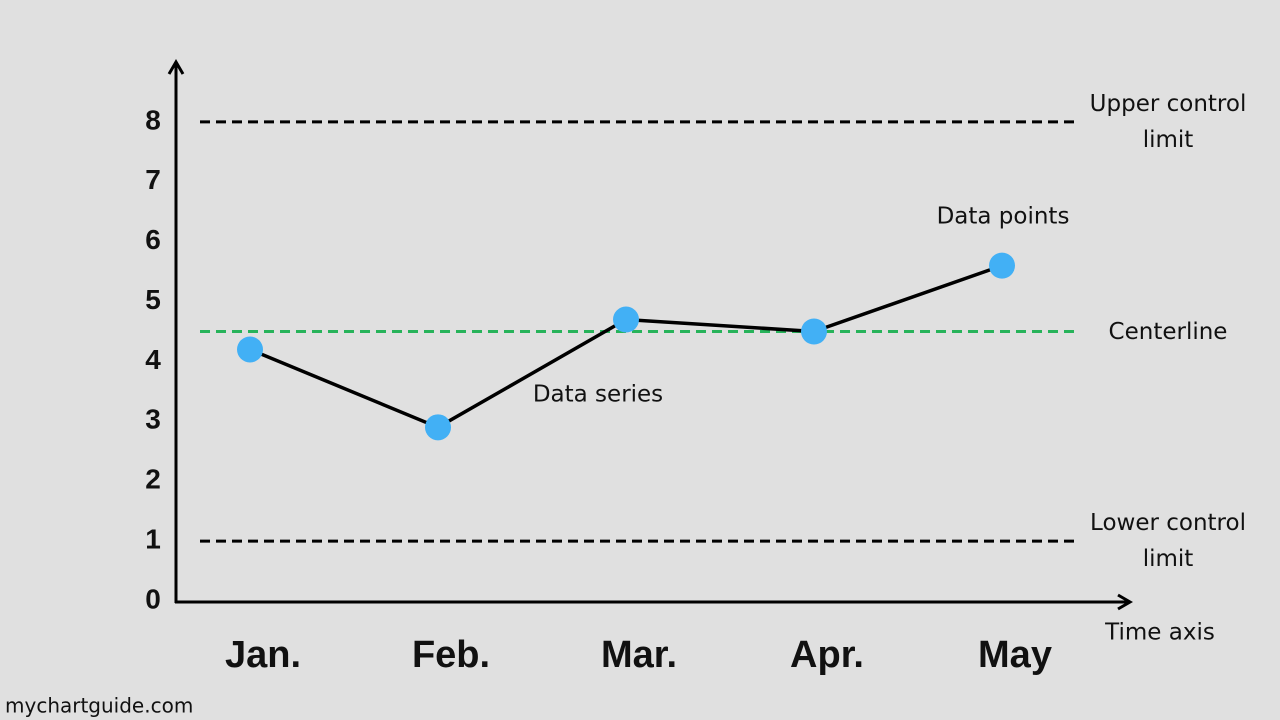 The image size is (1280, 720). What do you see at coordinates (598, 395) in the screenshot?
I see `annotation: Data series` at bounding box center [598, 395].